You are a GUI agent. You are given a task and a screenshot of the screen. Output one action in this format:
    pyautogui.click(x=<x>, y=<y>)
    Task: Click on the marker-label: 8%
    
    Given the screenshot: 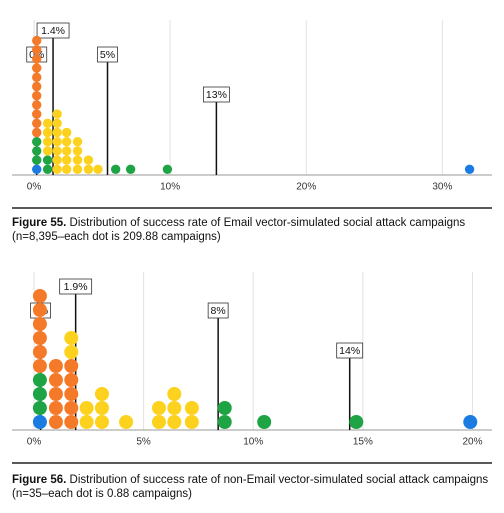 What is the action you would take?
    pyautogui.click(x=218, y=311)
    